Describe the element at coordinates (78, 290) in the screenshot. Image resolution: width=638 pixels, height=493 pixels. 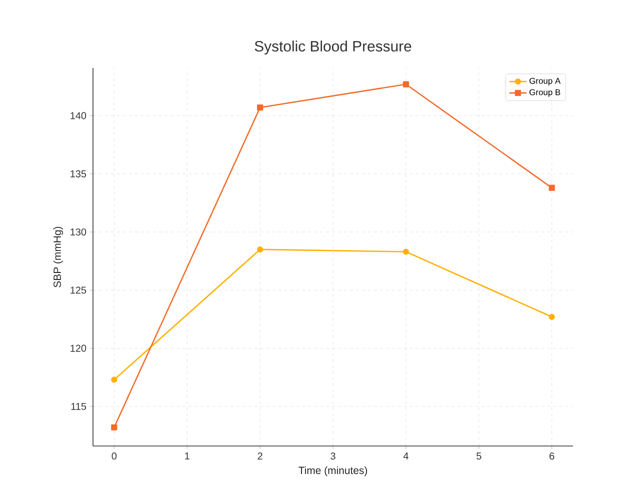
I see `y-tick-label: 125` at that location.